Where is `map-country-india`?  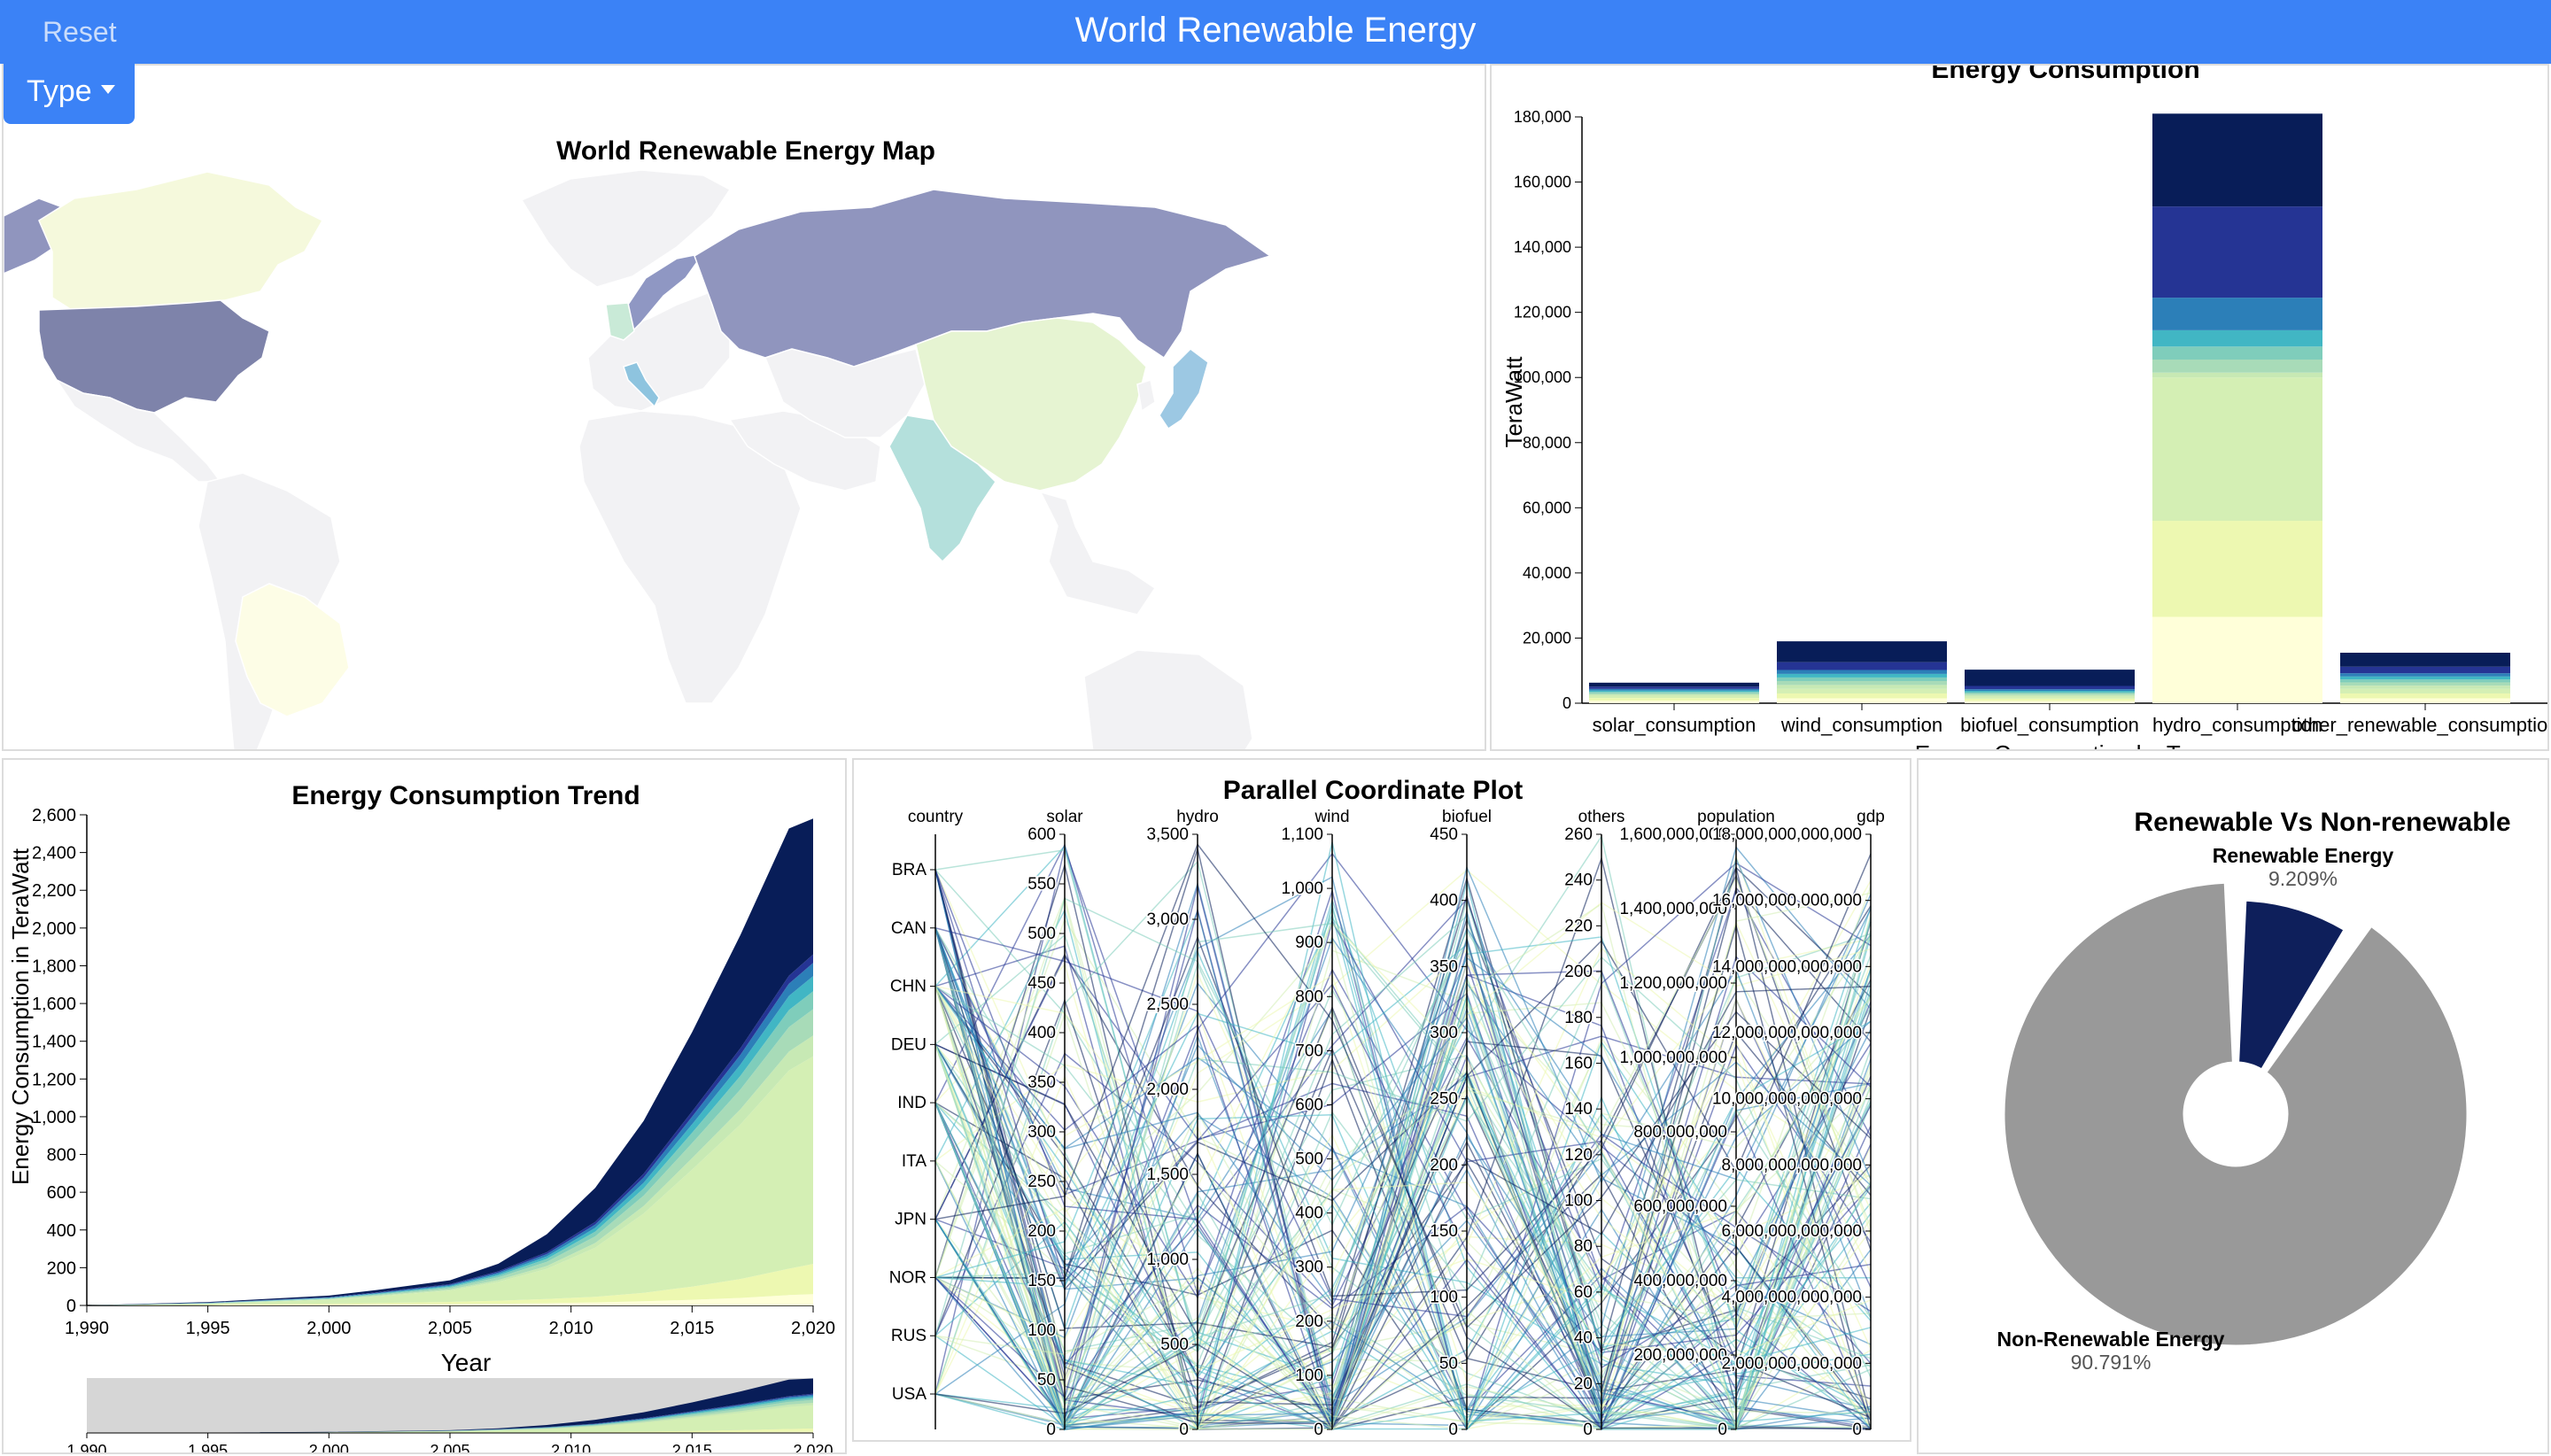
map-country-india is located at coordinates (942, 489).